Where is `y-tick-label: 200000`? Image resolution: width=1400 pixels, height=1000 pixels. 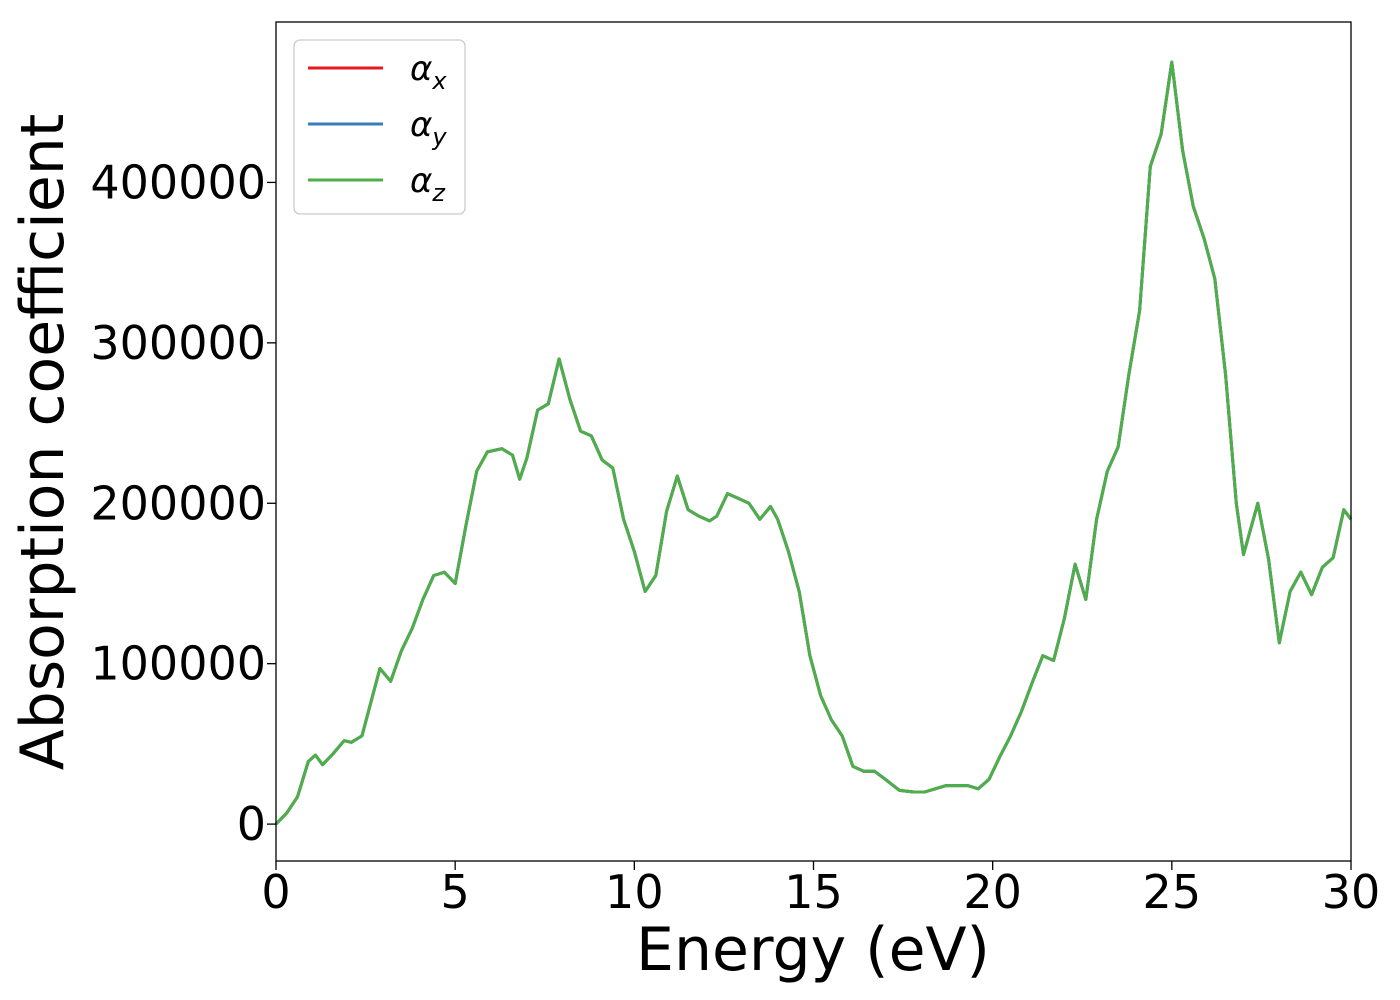 y-tick-label: 200000 is located at coordinates (178, 503).